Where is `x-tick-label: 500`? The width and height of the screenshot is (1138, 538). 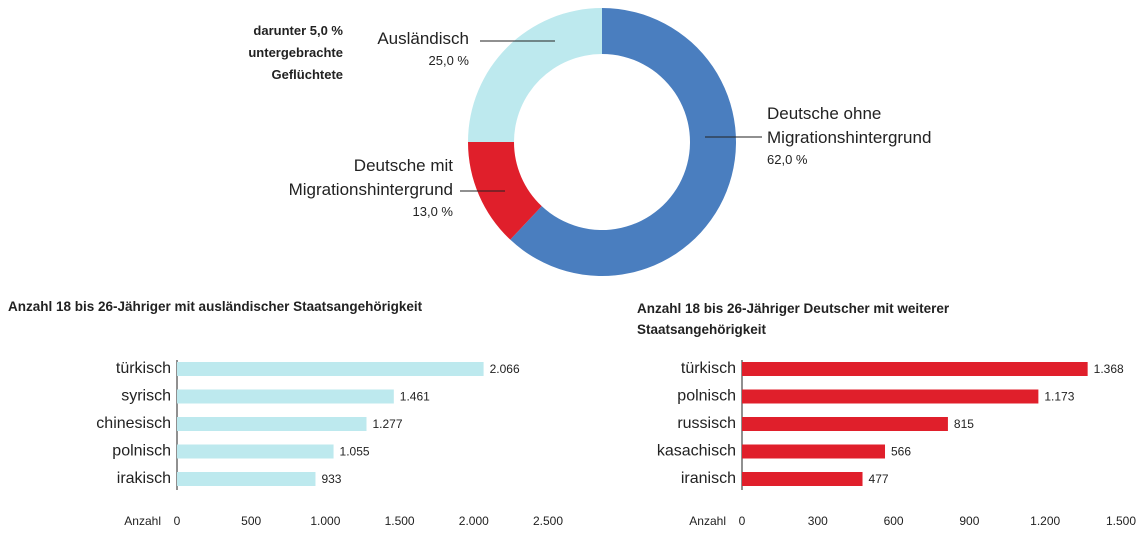 x-tick-label: 500 is located at coordinates (251, 521).